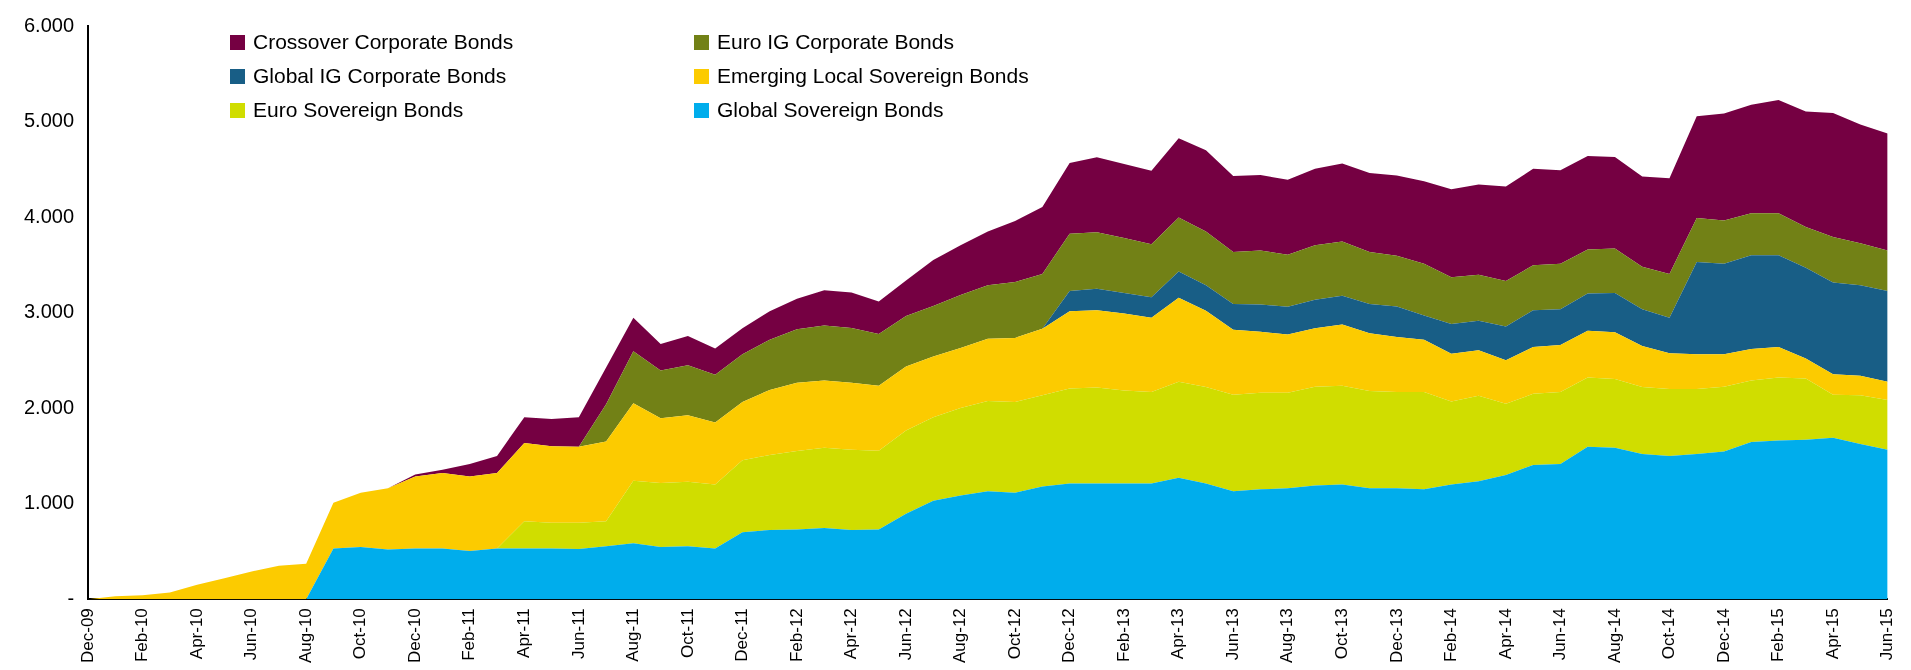 This screenshot has height=670, width=1911. Describe the element at coordinates (49, 406) in the screenshot. I see `y-tick-label: 2.000` at that location.